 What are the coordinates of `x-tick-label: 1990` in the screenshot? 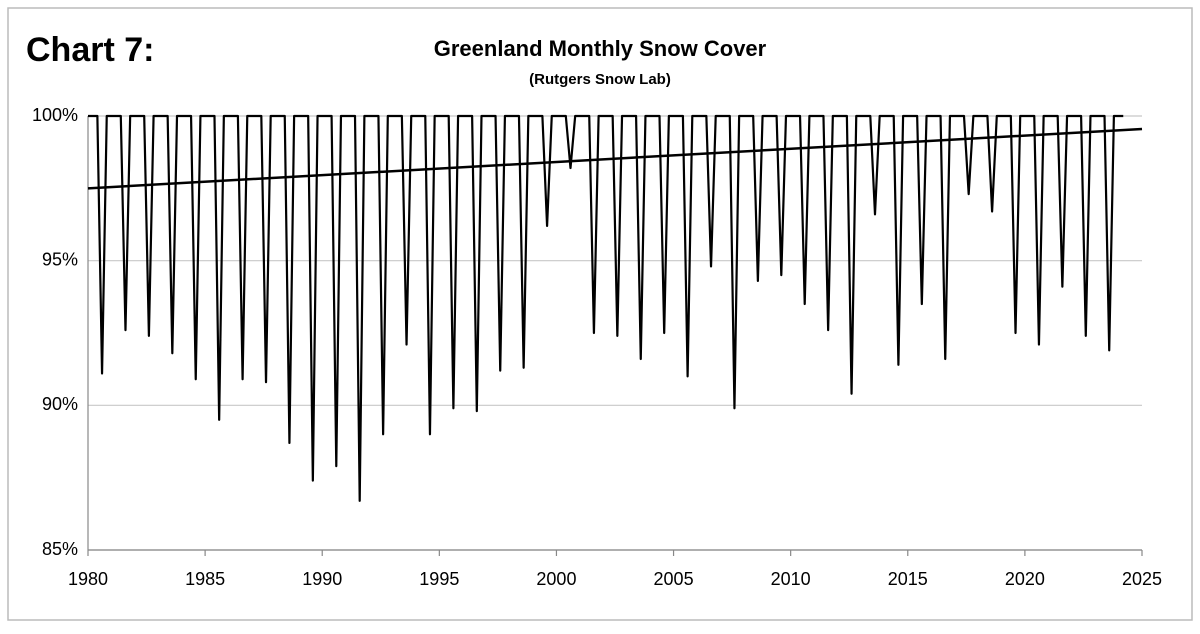 It's located at (322, 579).